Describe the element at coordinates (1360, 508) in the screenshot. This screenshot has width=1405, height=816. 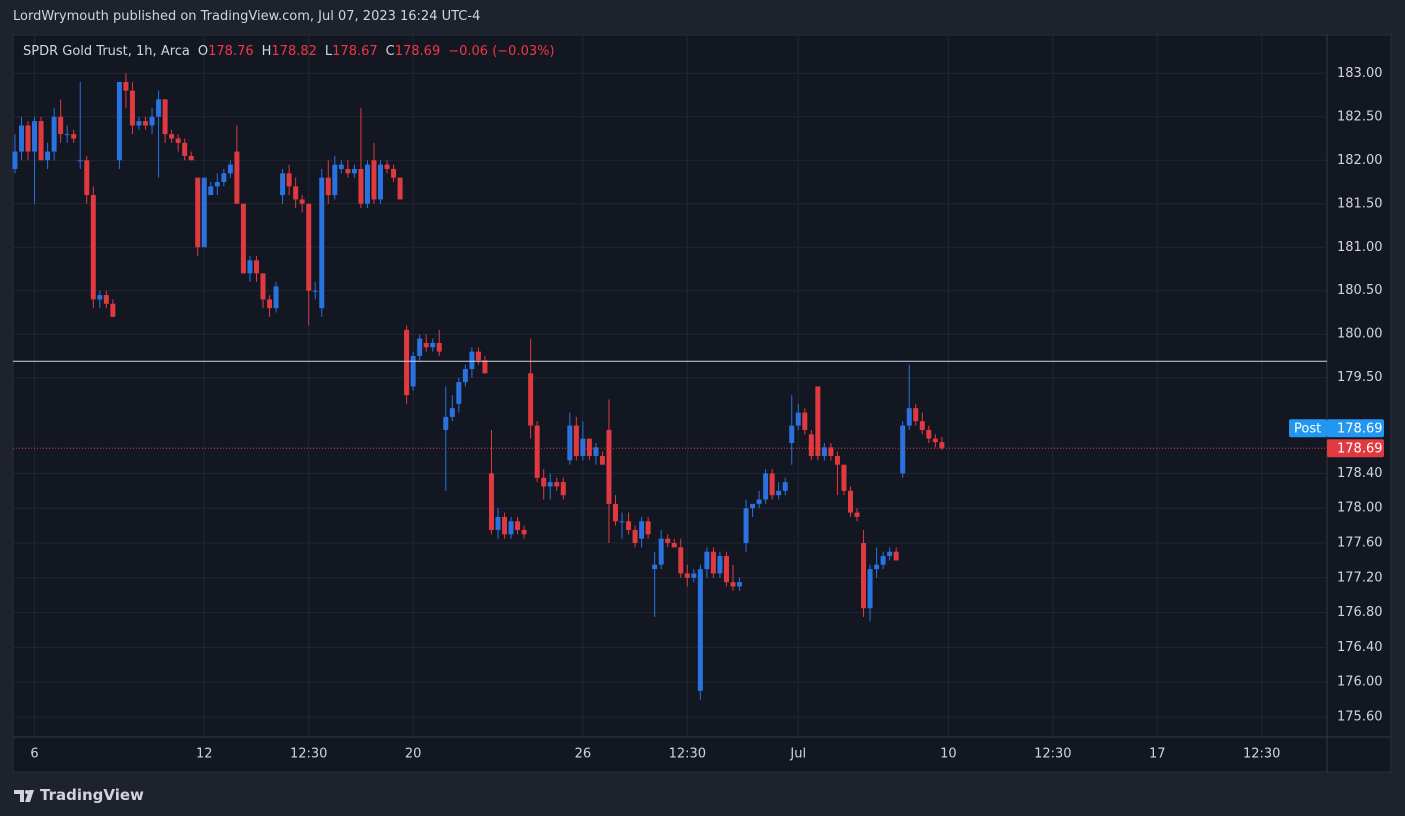
I see `y-tick-label: 178.00` at that location.